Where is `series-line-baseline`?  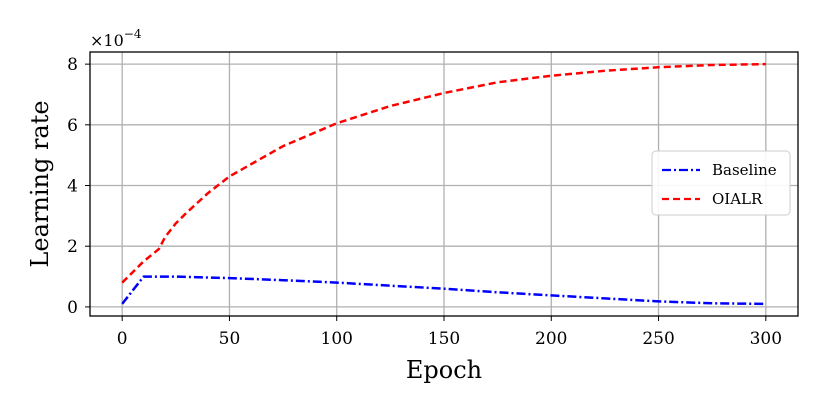
series-line-baseline is located at coordinates (443, 290).